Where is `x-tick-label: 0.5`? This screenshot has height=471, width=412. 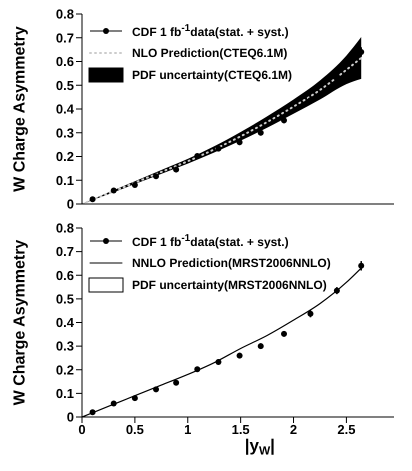 x-tick-label: 0.5 is located at coordinates (135, 430).